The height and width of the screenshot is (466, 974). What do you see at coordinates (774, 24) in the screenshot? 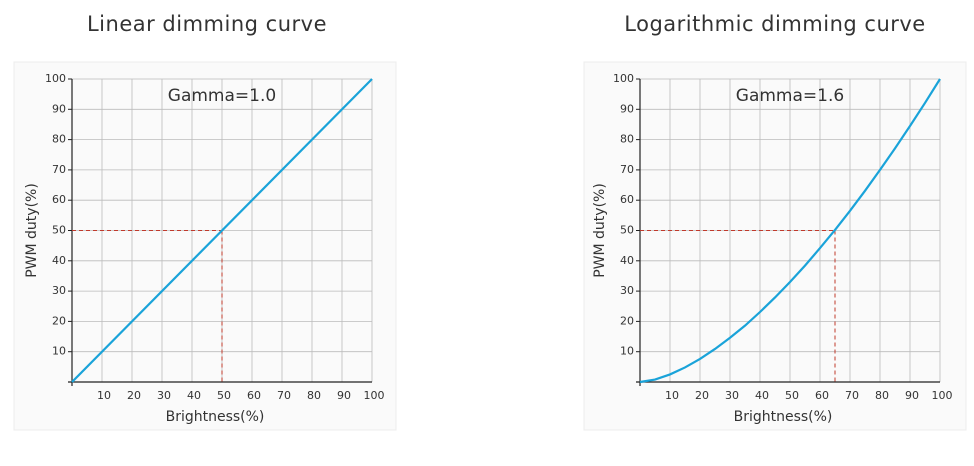
I see `chart-title: Logarithmic dimming curve` at bounding box center [774, 24].